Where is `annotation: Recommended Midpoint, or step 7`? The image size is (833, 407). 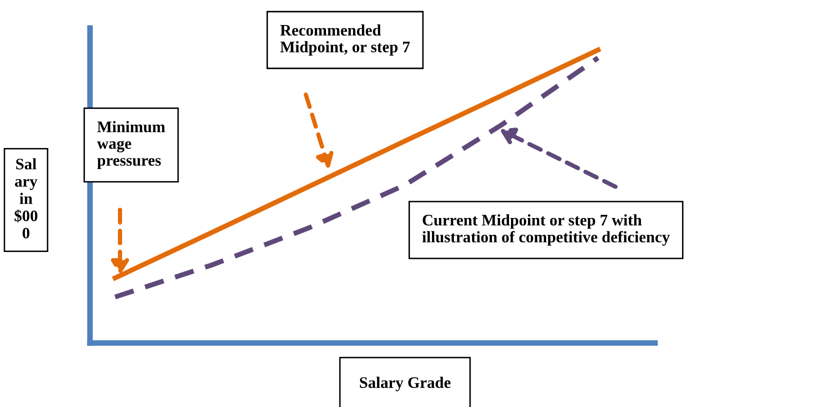
annotation: Recommended Midpoint, or step 7 is located at coordinates (345, 40).